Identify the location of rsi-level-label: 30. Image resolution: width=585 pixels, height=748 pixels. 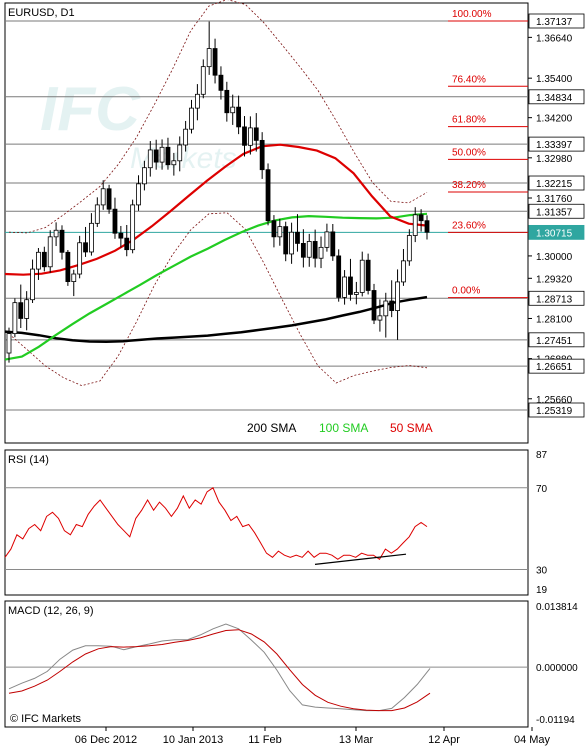
(542, 571).